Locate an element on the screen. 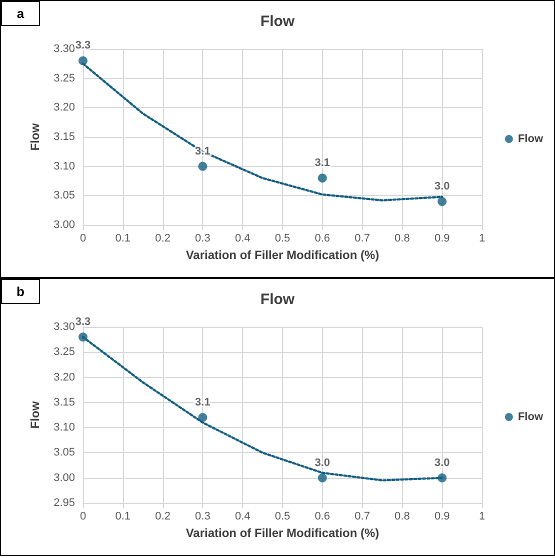 Image resolution: width=555 pixels, height=558 pixels. text: b is located at coordinates (20, 291).